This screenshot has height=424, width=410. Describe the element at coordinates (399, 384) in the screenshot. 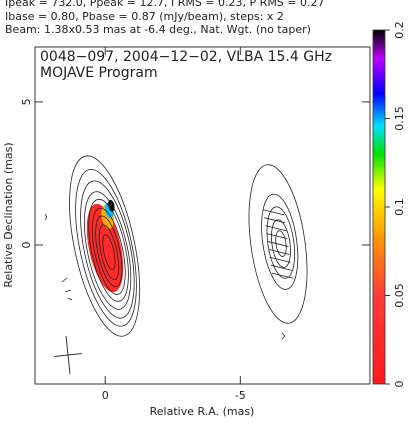

I see `colorbar-tick-label: 0` at that location.